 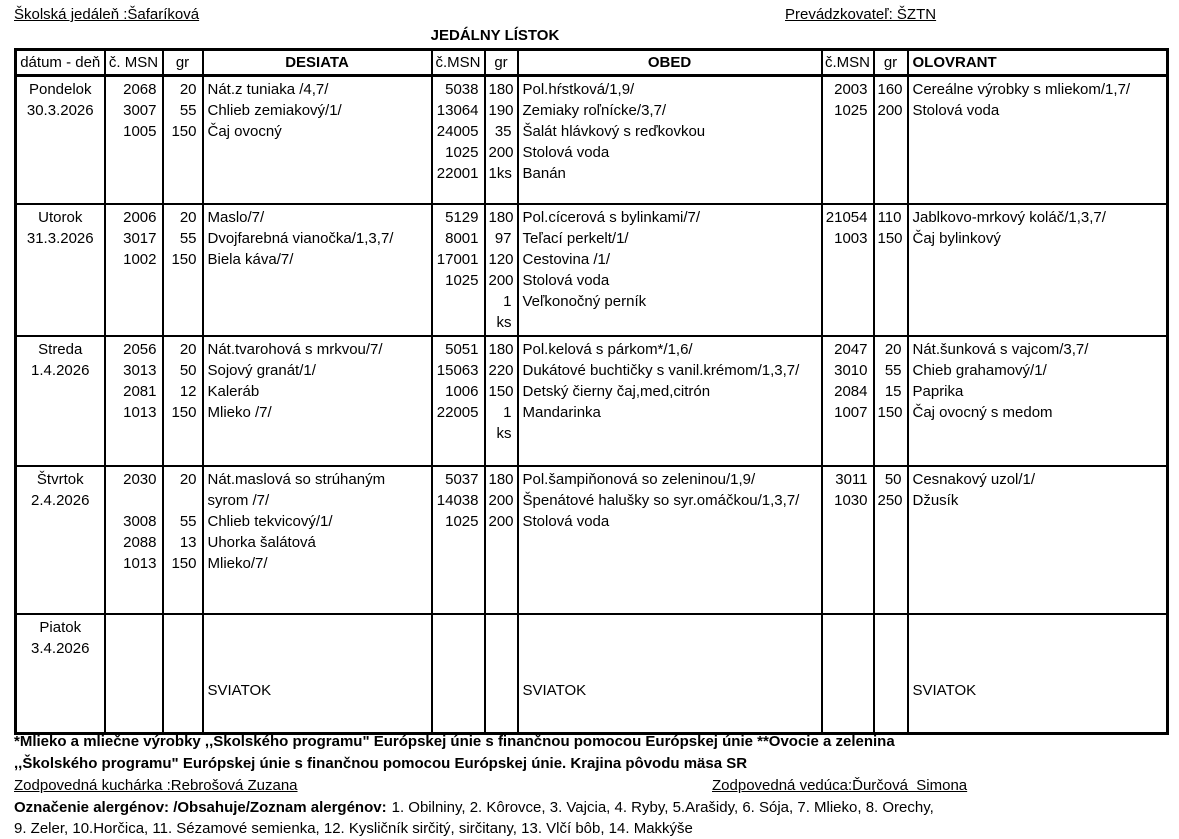 What do you see at coordinates (501, 539) in the screenshot?
I see `obed-gr-cell: 180 200 200` at bounding box center [501, 539].